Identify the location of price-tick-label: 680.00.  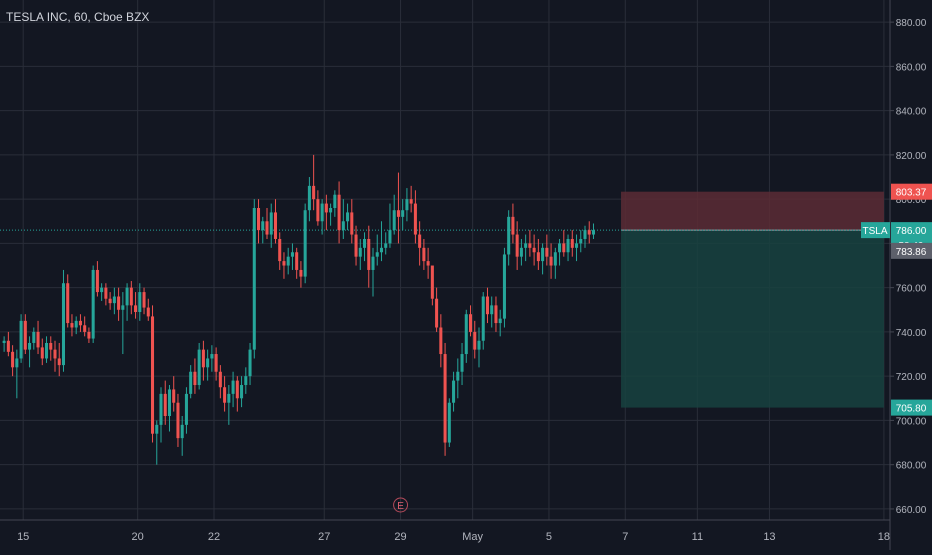
(911, 466).